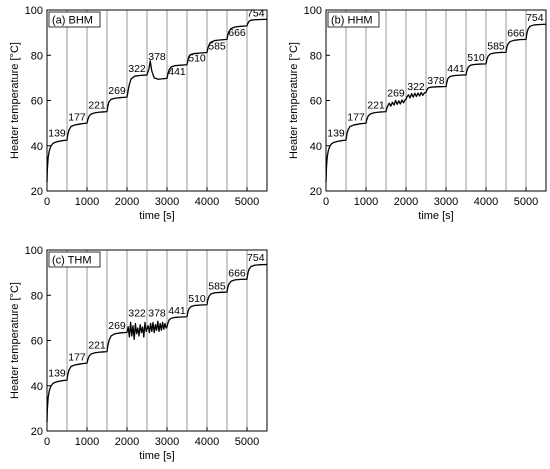 Image resolution: width=550 pixels, height=469 pixels. I want to click on panel-label: (a) BHM, so click(72, 21).